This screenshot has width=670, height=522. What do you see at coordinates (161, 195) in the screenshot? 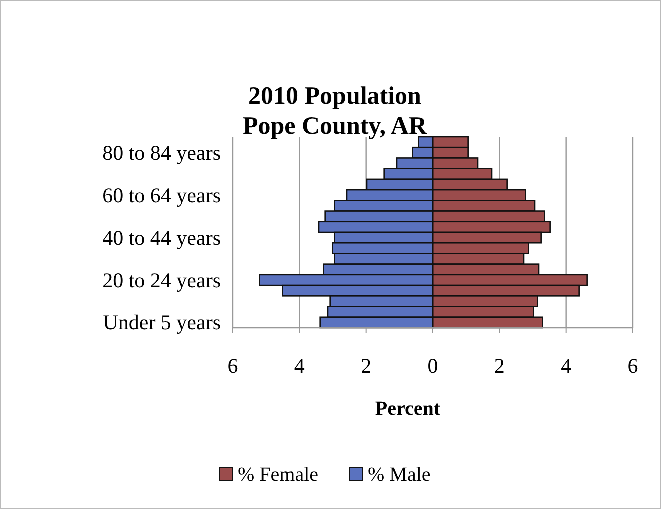
I see `y-tick-label: 60 to 64 years` at bounding box center [161, 195].